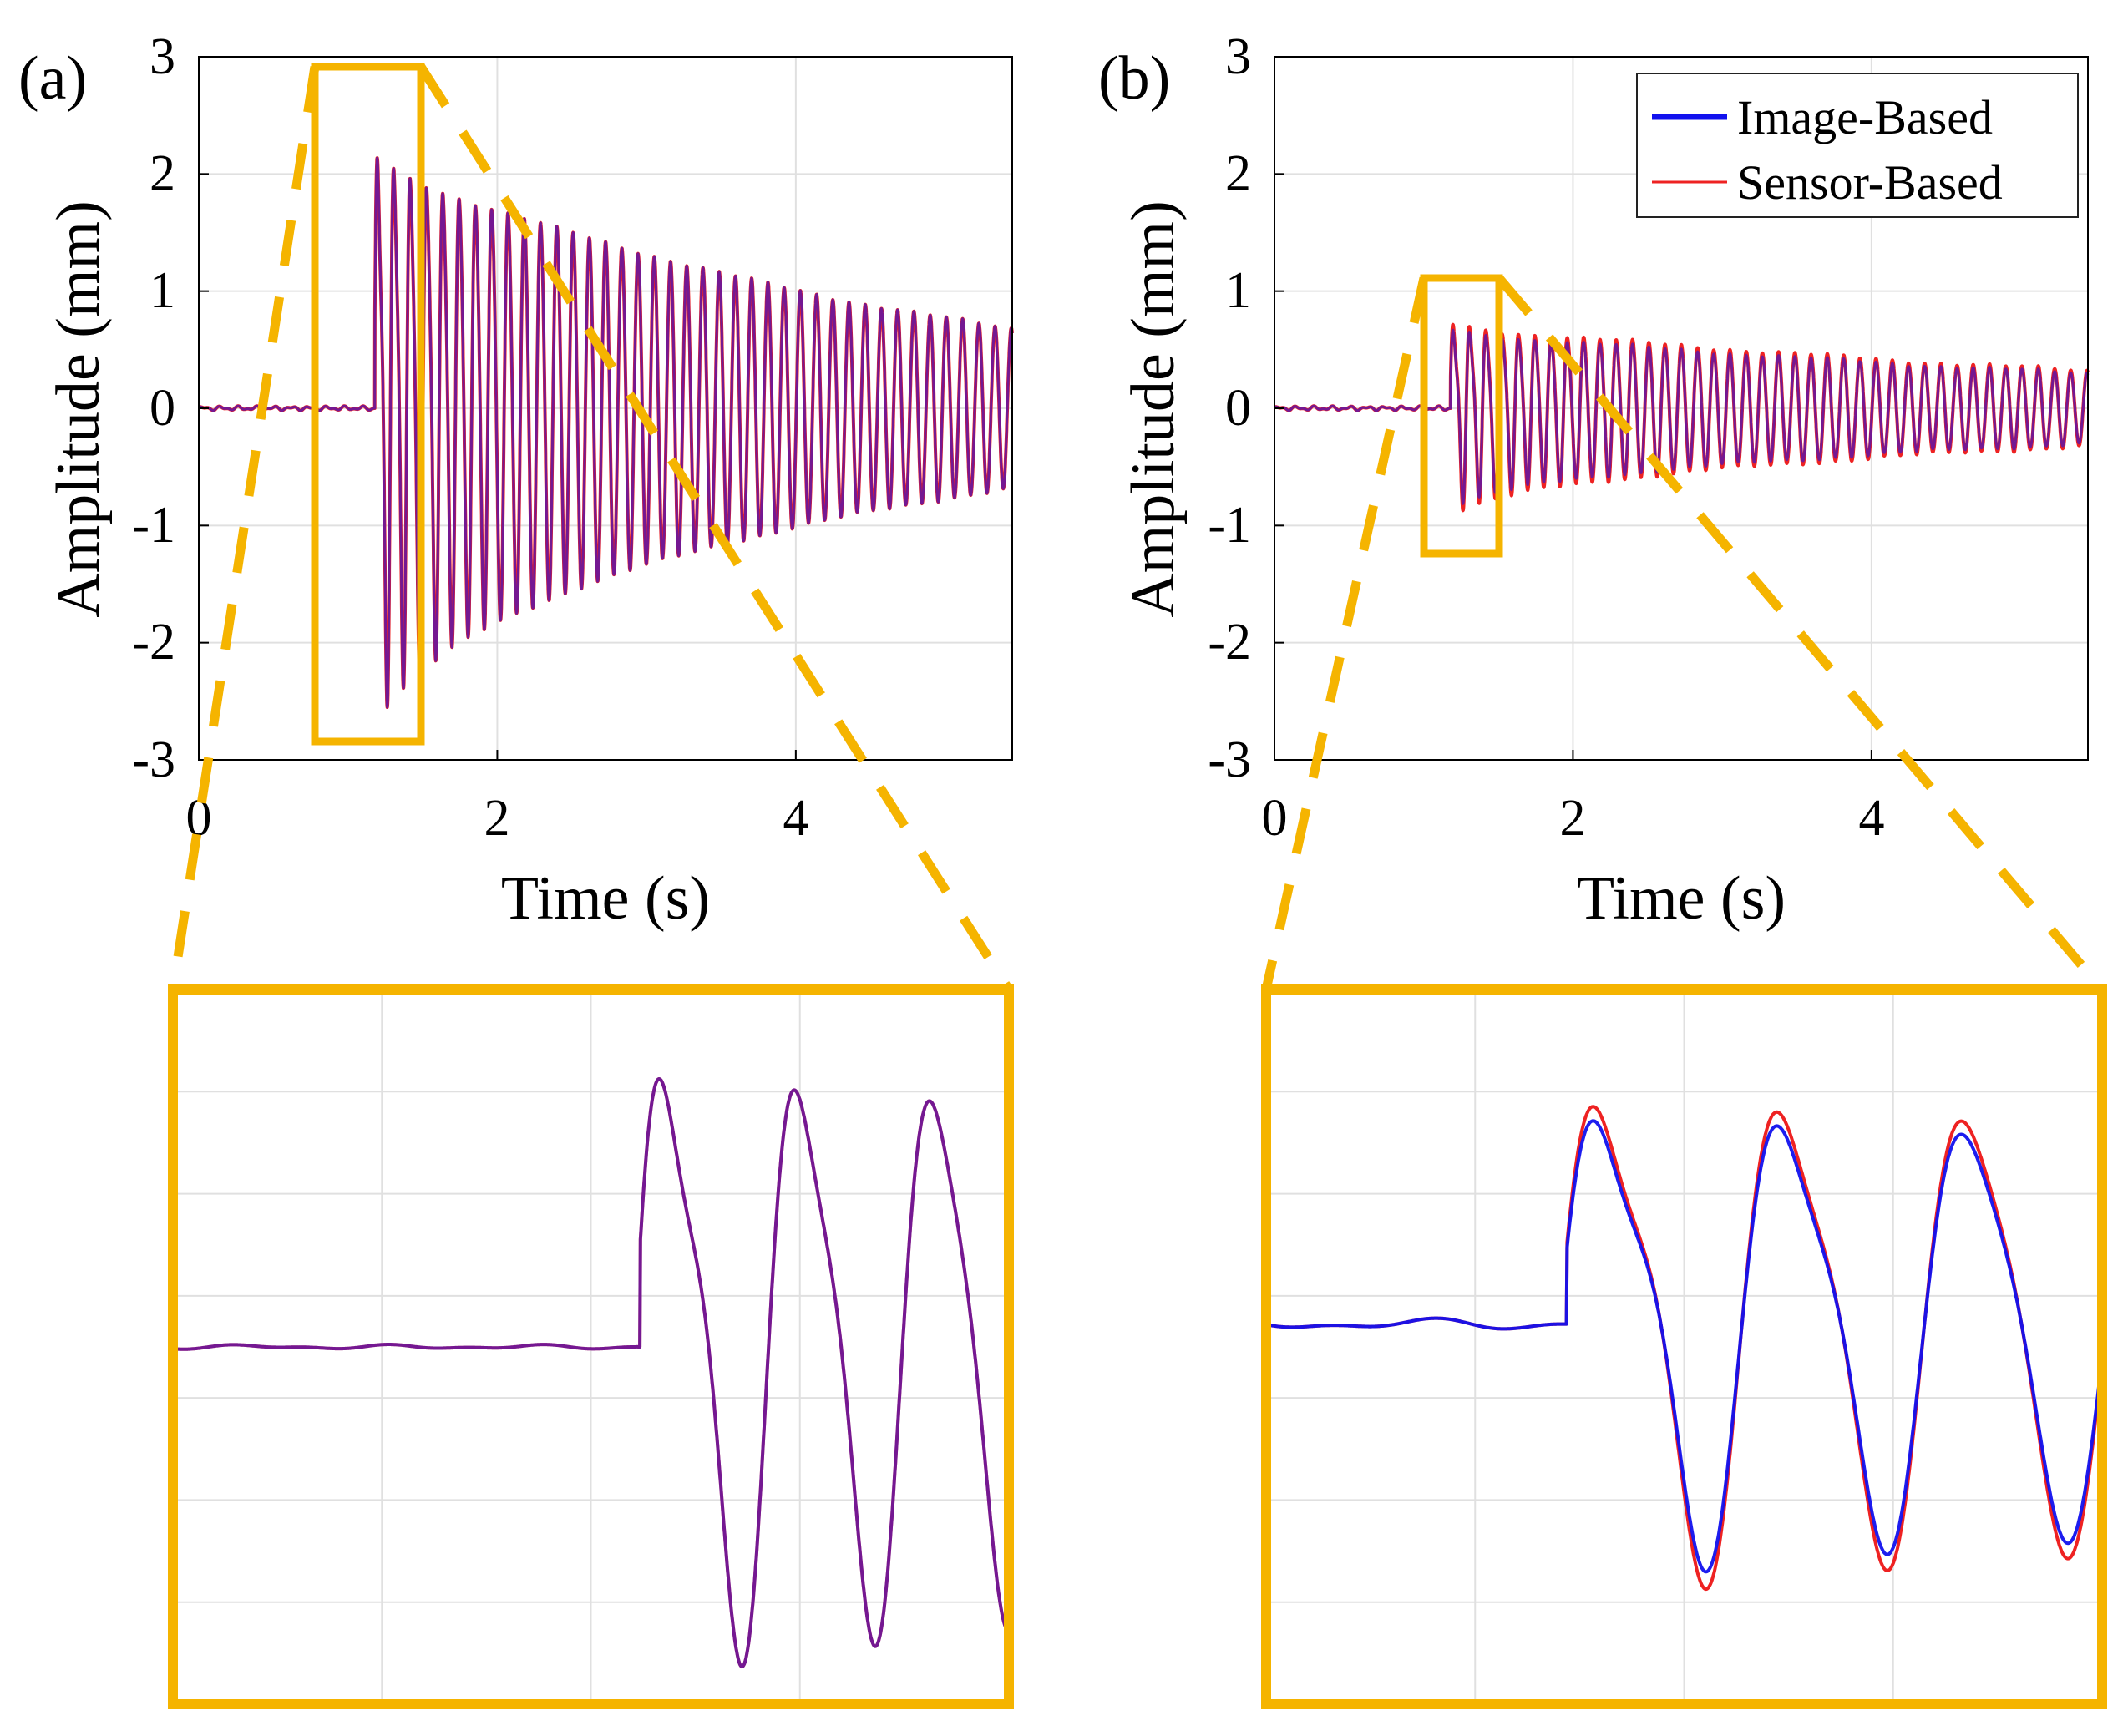 This screenshot has height=1736, width=2128. Describe the element at coordinates (79, 408) in the screenshot. I see `panel-a-ylabel: Amplitude (mm)` at that location.